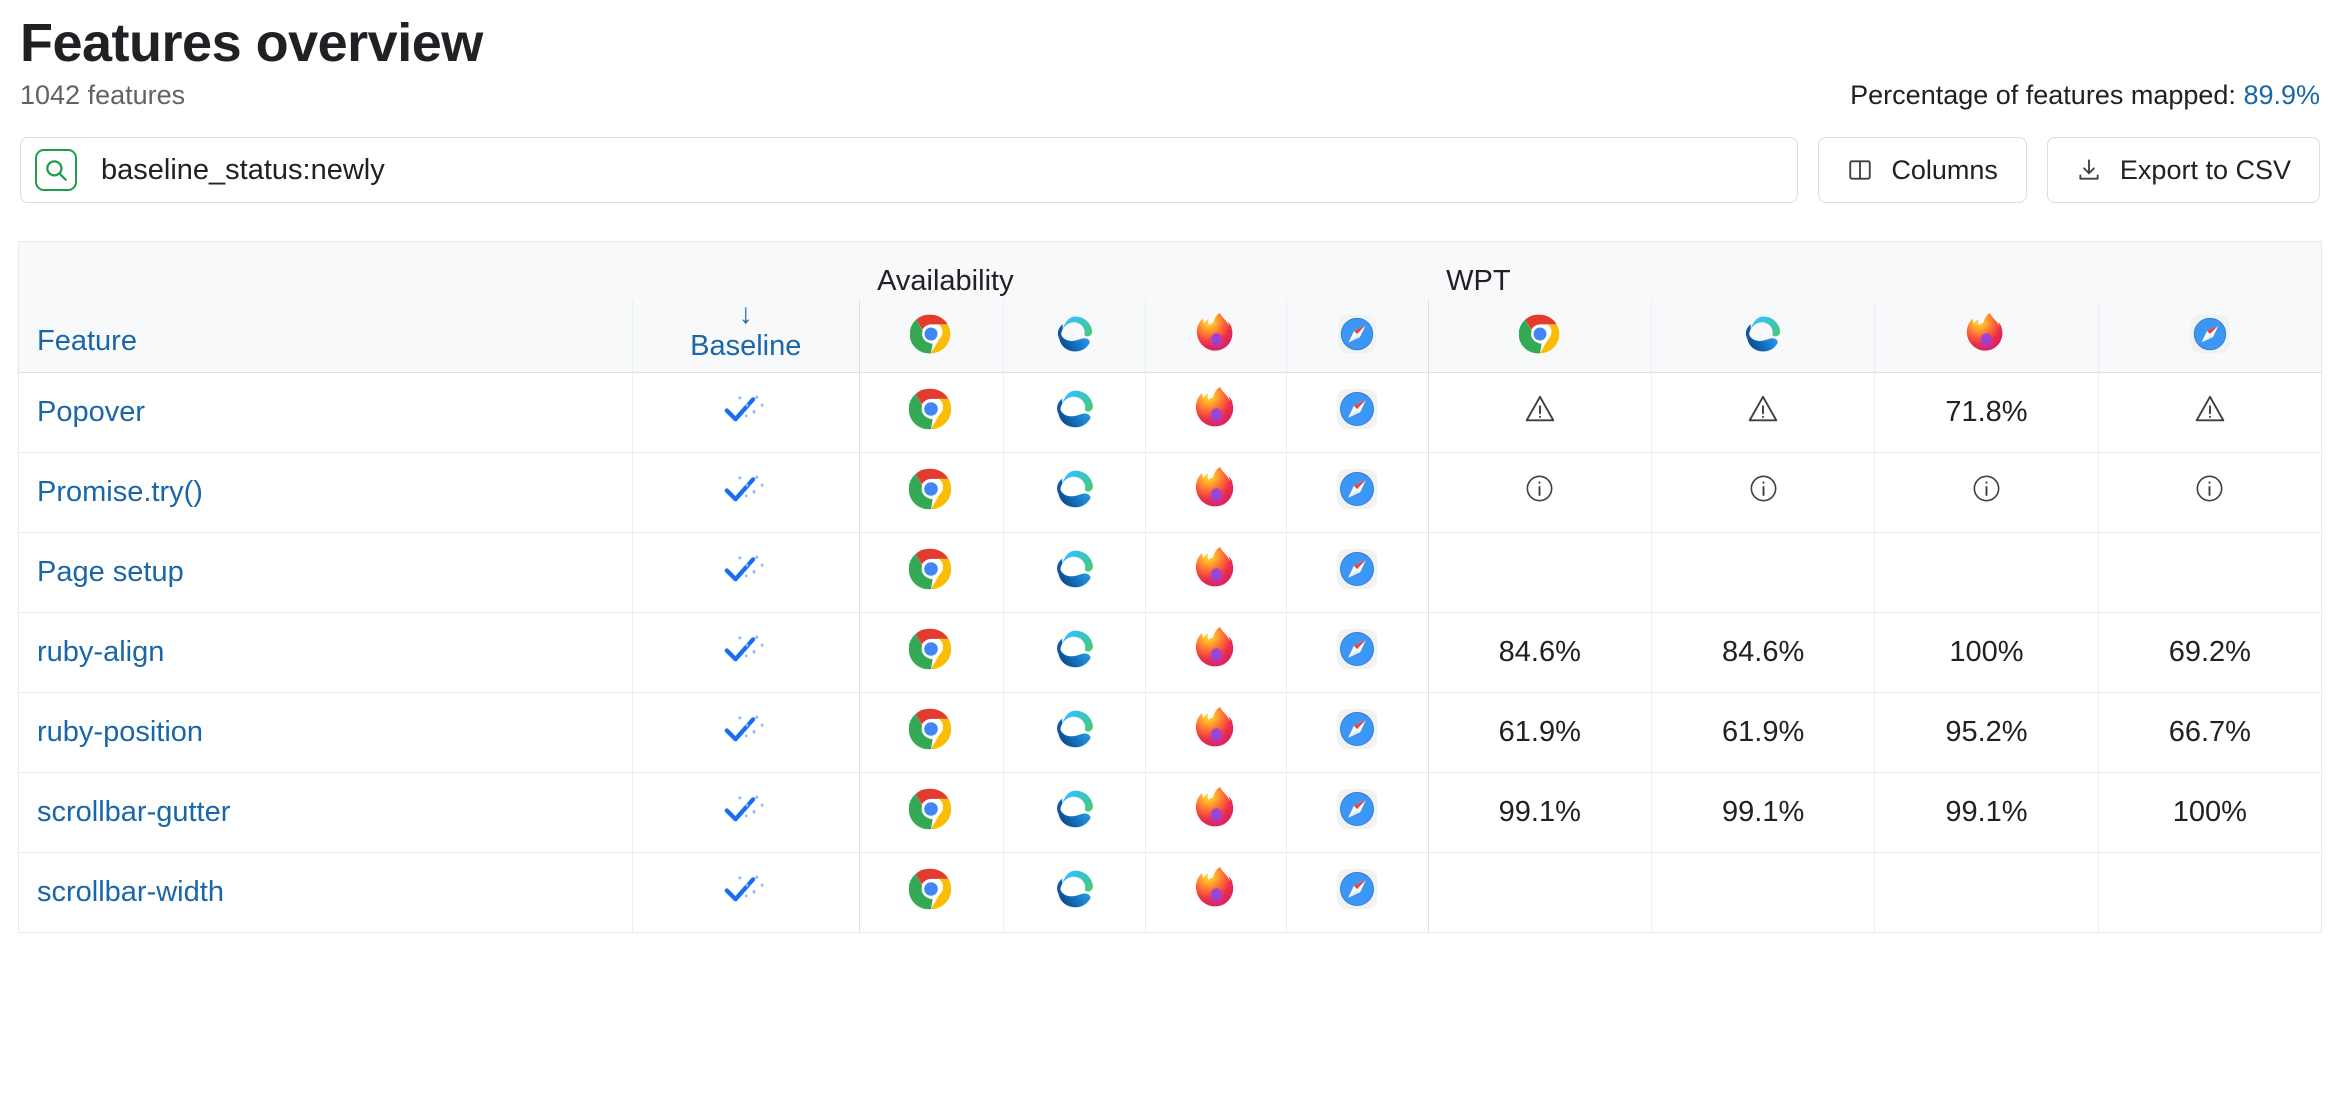  I want to click on edge-icon, so click(1763, 336).